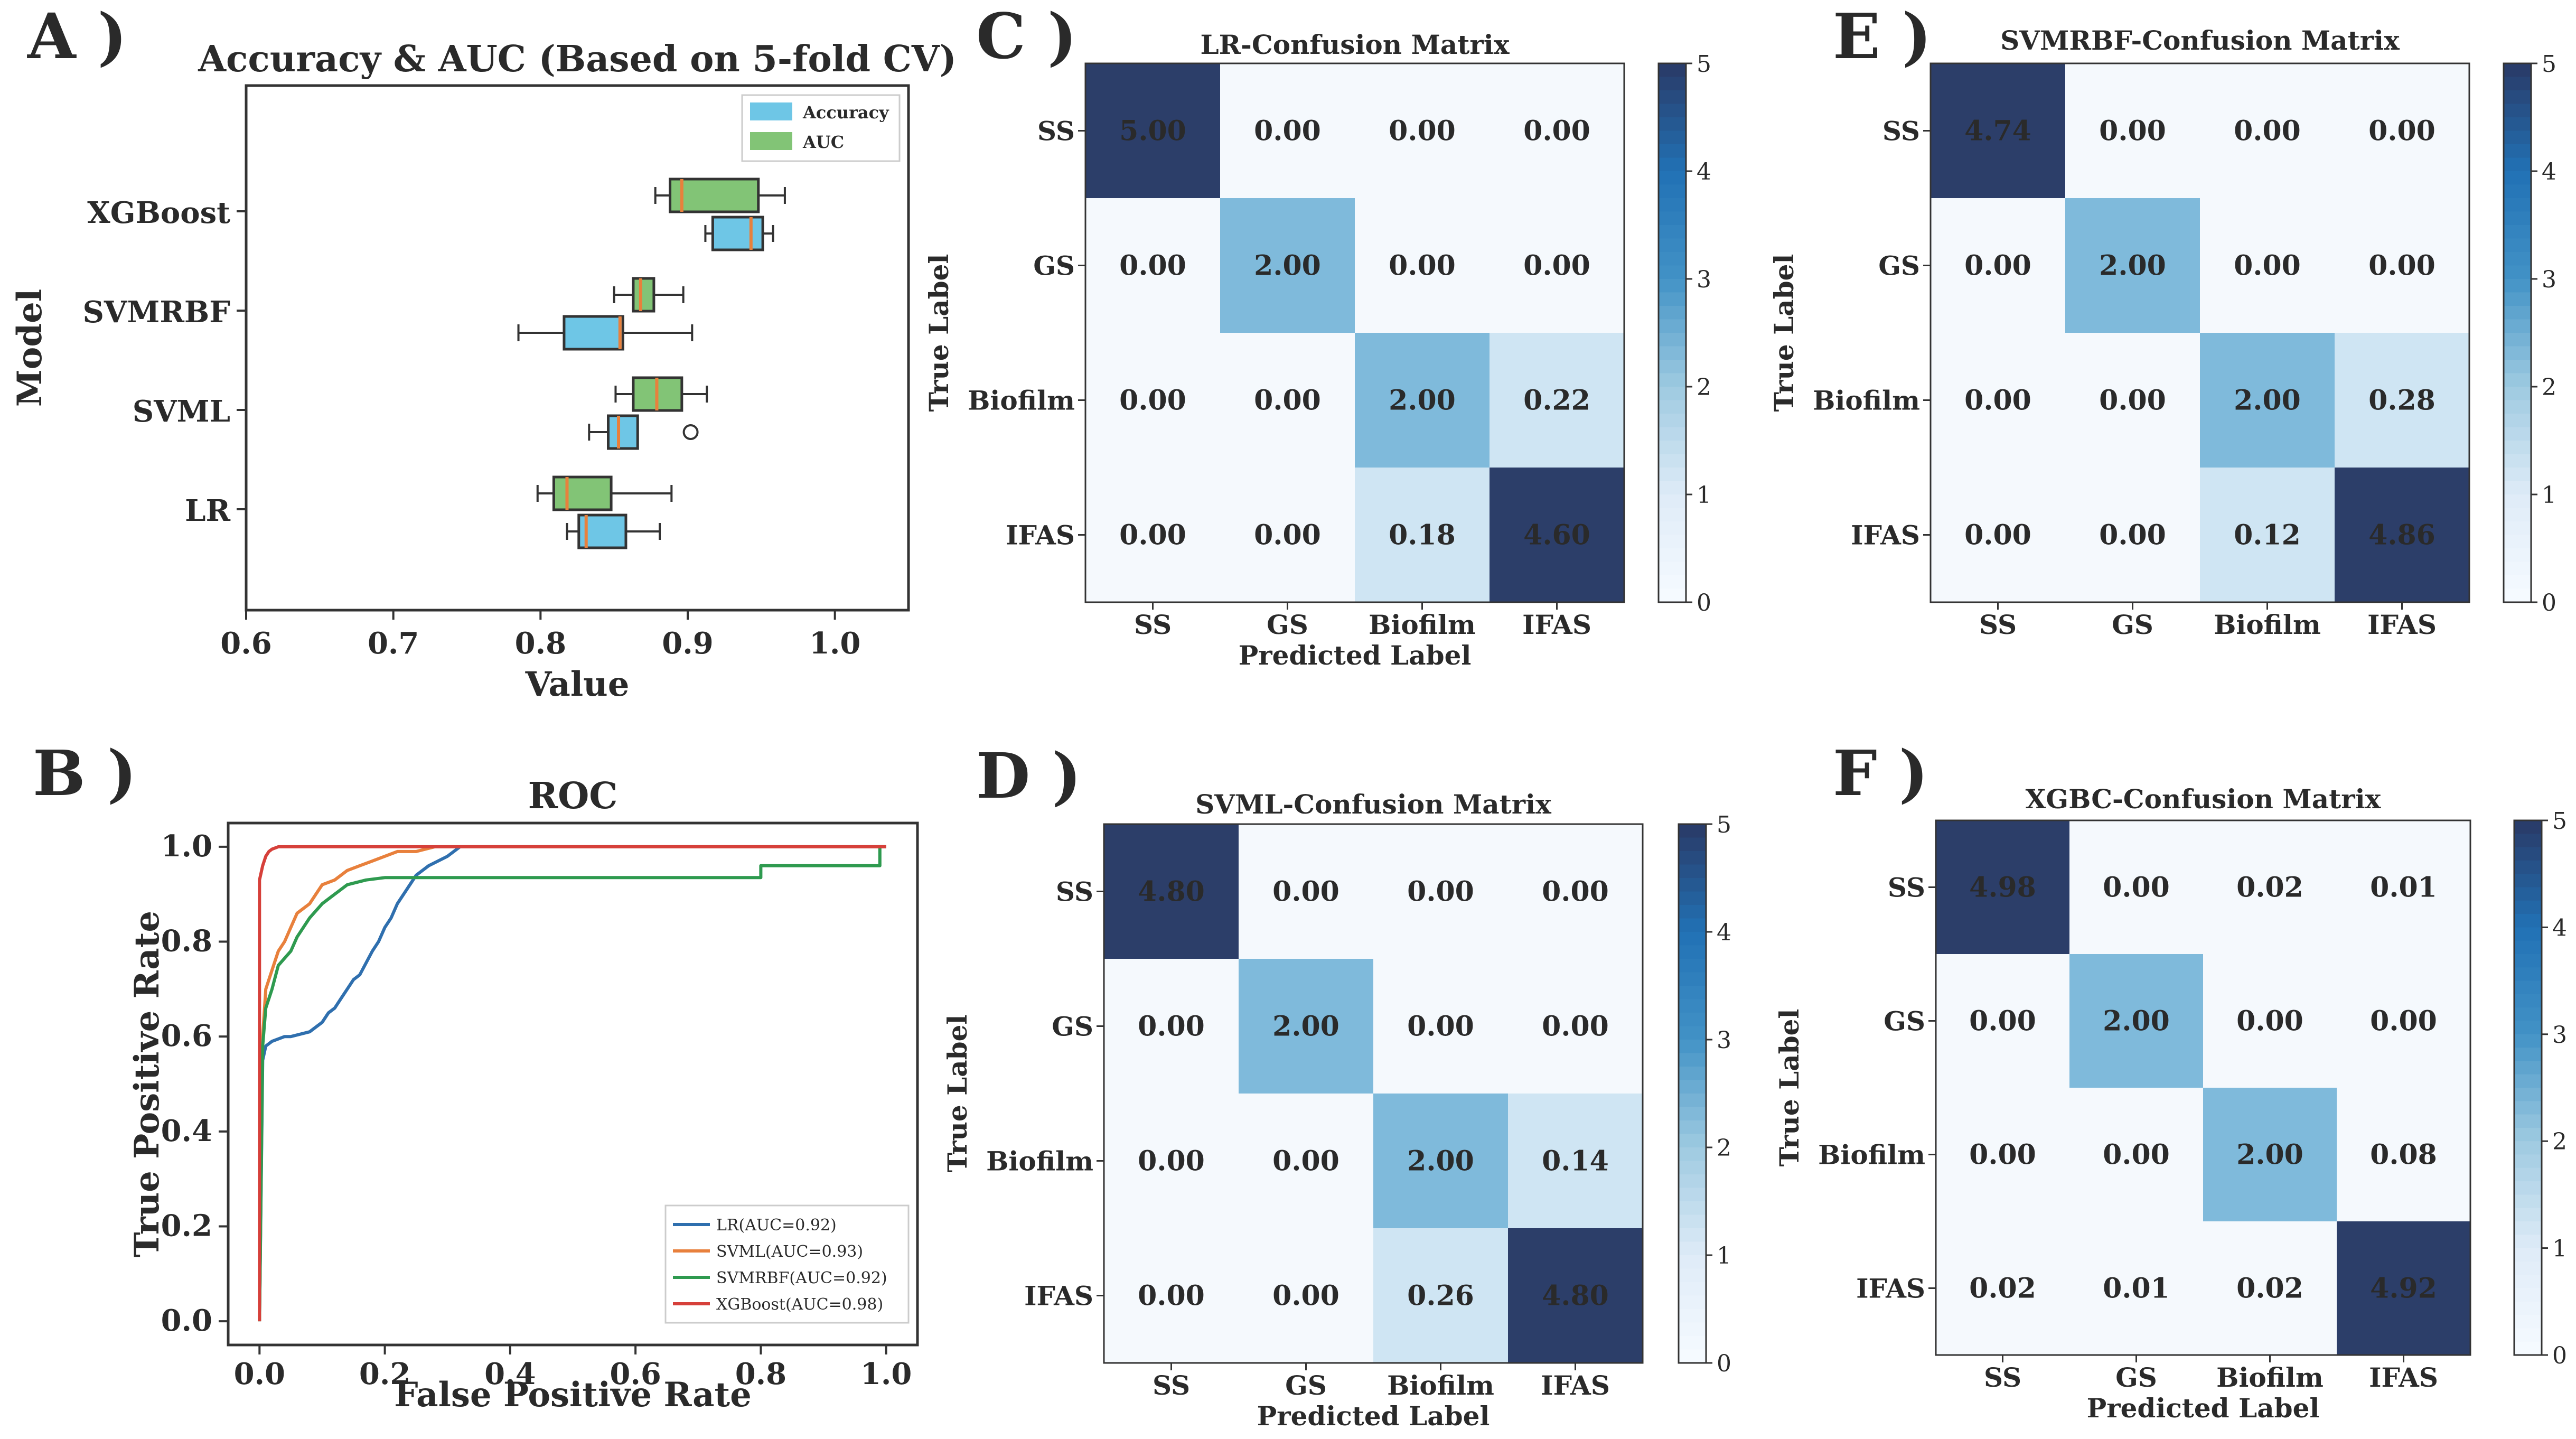 The height and width of the screenshot is (1439, 2576). I want to click on cell-value: 0.02, so click(2269, 1289).